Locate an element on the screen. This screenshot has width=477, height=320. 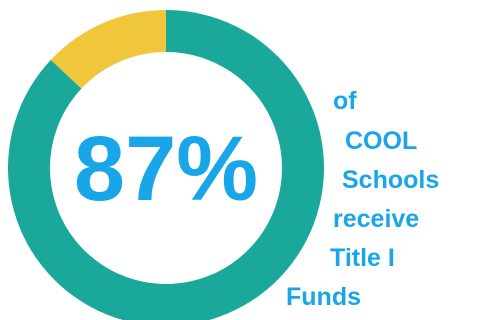
caption-line-2: COOL is located at coordinates (381, 141).